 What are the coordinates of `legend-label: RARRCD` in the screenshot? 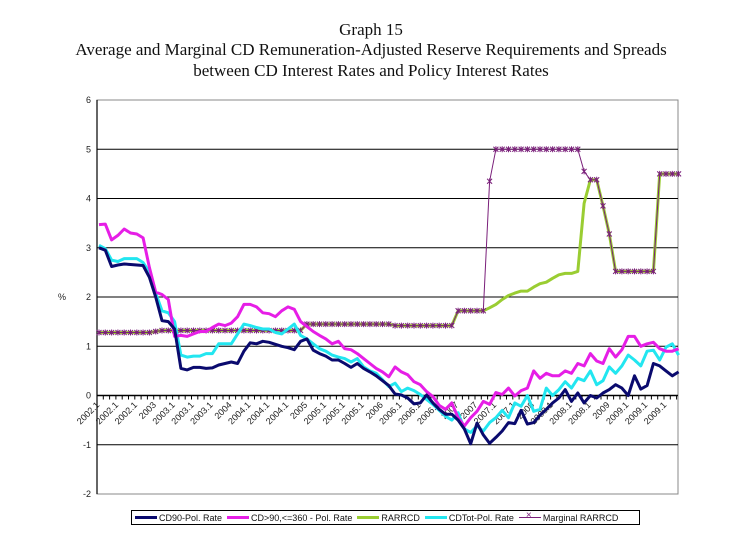 It's located at (400, 517).